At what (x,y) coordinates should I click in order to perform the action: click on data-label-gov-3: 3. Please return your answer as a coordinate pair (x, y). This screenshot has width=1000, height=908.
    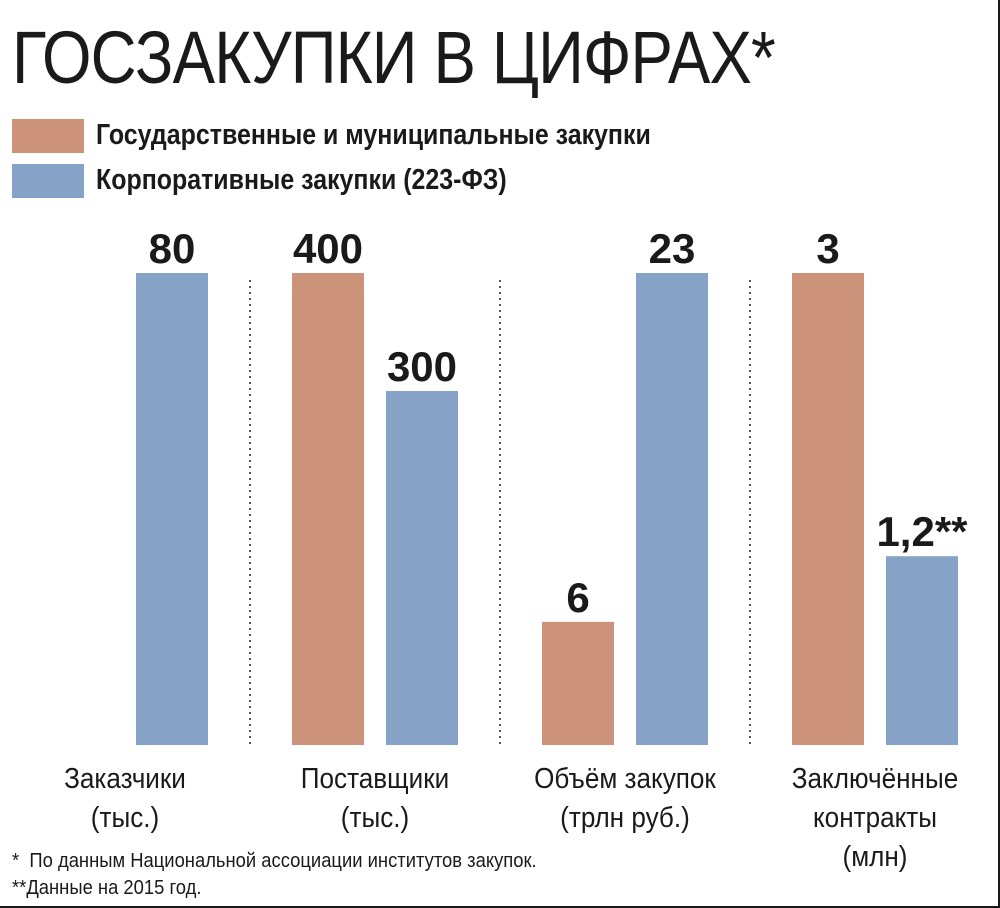
    Looking at the image, I should click on (827, 248).